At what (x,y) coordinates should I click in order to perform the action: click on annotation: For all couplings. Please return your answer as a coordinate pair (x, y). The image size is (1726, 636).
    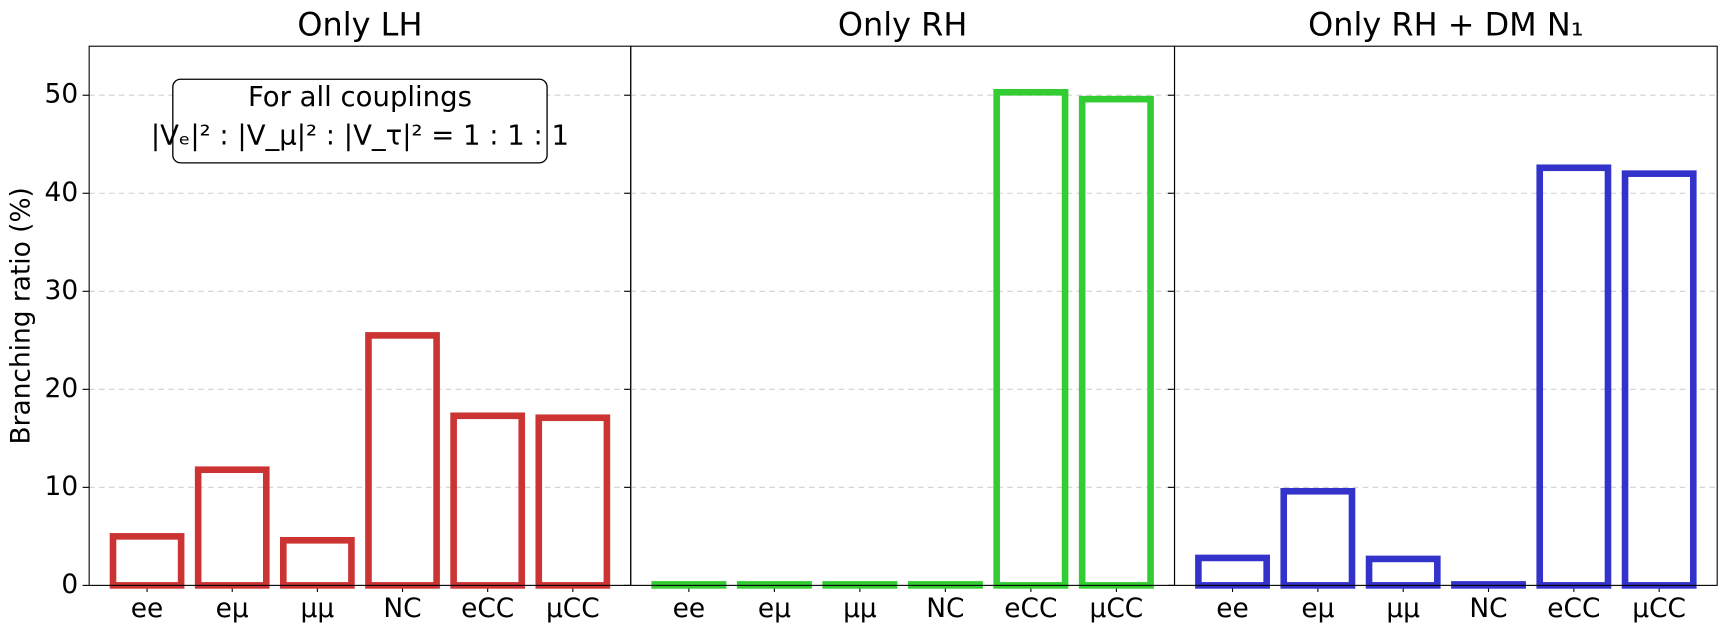
    Looking at the image, I should click on (360, 97).